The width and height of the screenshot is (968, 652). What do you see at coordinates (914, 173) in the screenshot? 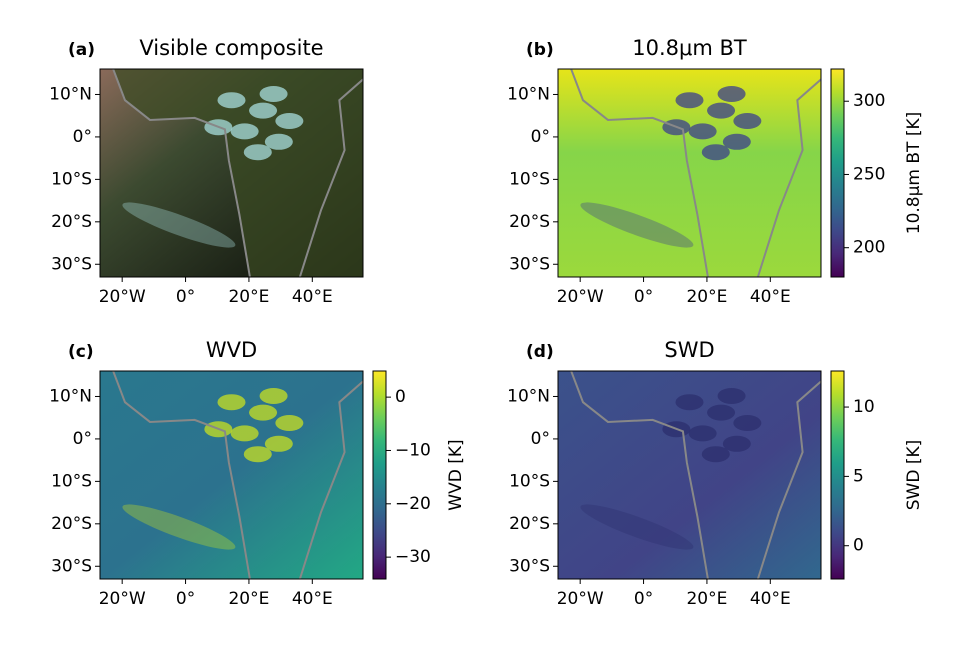
I see `colorbar-label: 10.8μm BT [K]` at bounding box center [914, 173].